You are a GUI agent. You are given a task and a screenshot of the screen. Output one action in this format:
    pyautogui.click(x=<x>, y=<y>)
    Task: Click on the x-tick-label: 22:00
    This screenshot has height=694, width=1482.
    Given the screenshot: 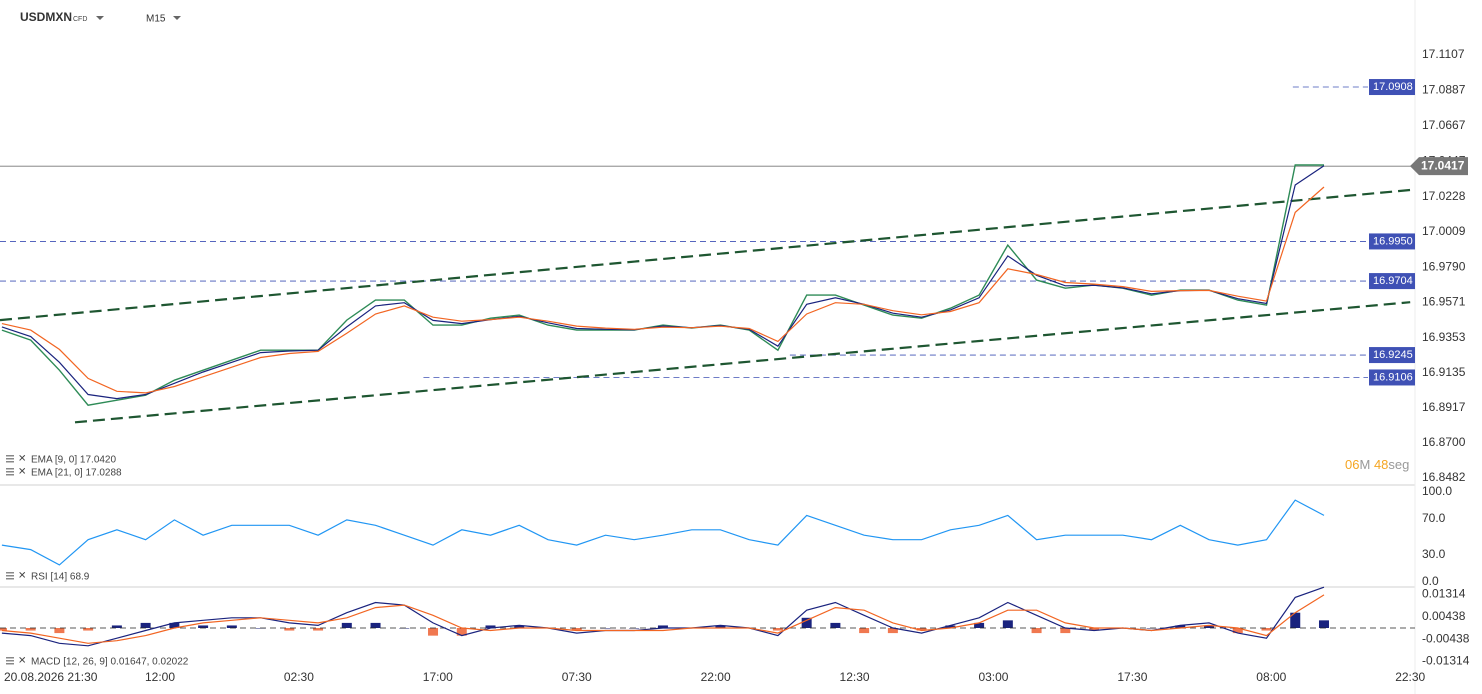 What is the action you would take?
    pyautogui.click(x=716, y=677)
    